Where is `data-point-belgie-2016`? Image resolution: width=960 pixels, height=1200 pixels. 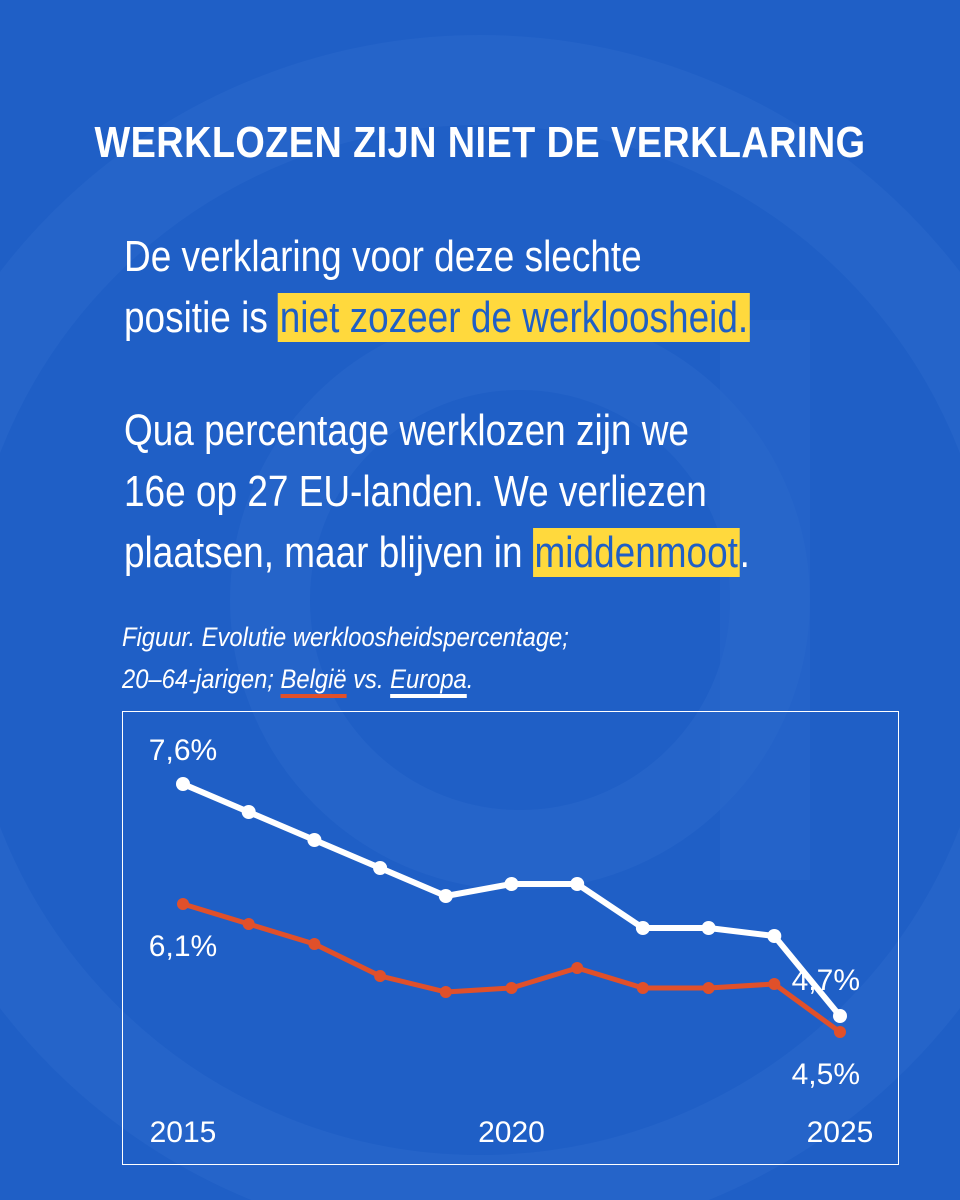
data-point-belgie-2016 is located at coordinates (248, 924).